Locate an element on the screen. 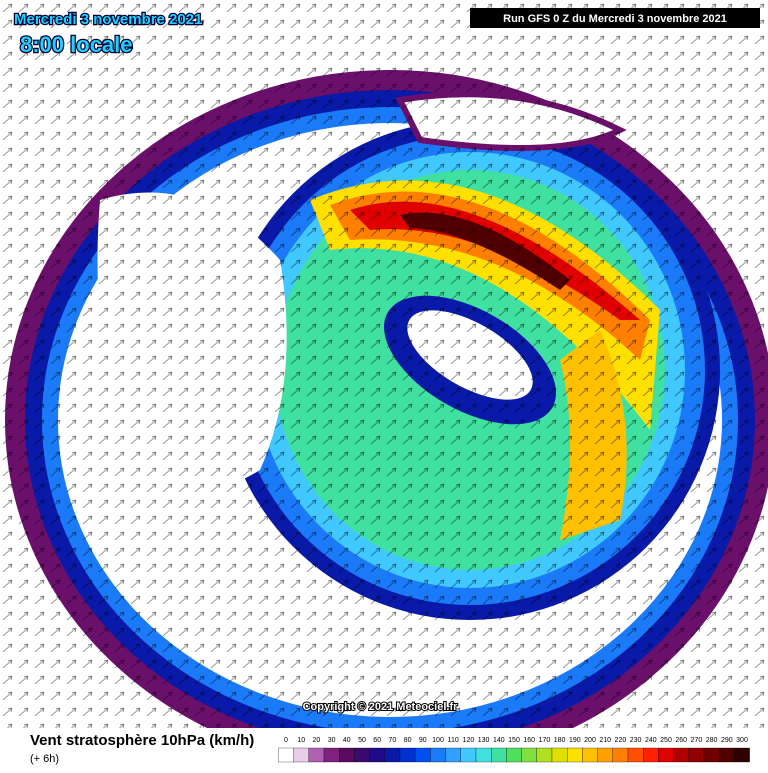 The width and height of the screenshot is (768, 773). legend-tick-label: 70 is located at coordinates (393, 740).